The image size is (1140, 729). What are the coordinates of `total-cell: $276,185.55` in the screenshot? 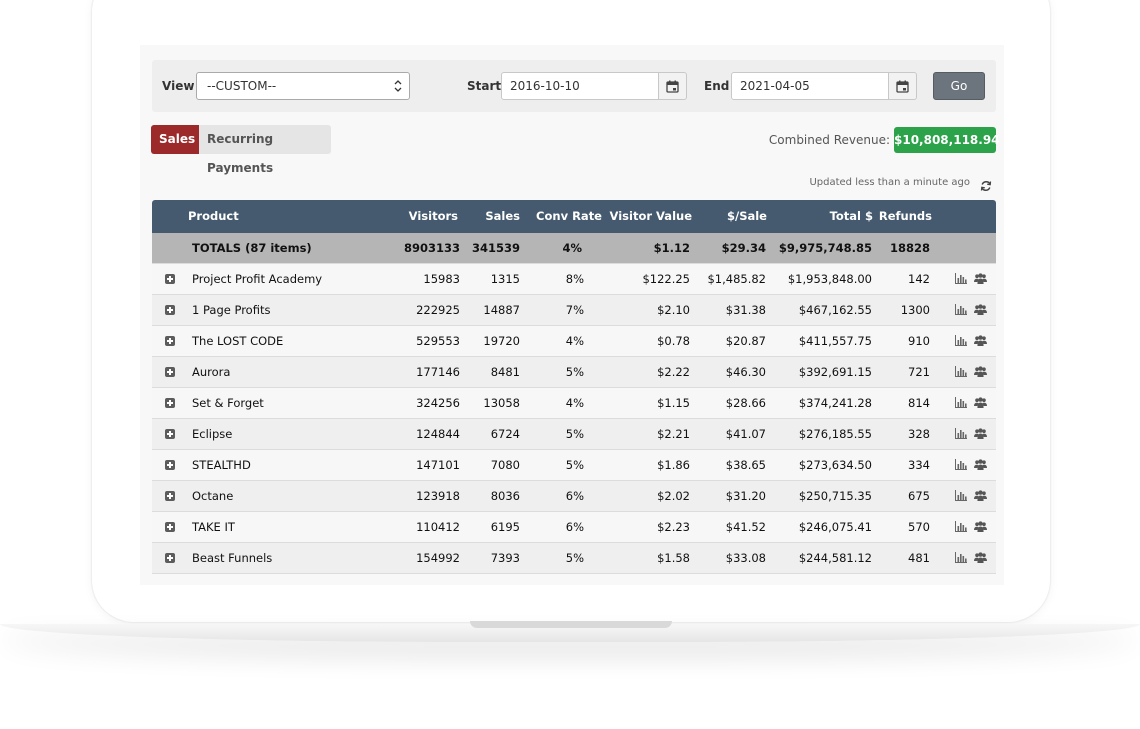 It's located at (835, 434).